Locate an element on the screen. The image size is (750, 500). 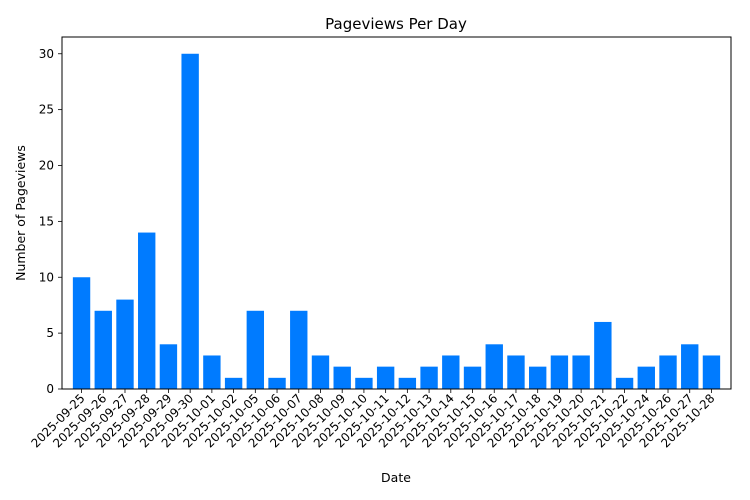
y-tick-label: 30 is located at coordinates (46, 54).